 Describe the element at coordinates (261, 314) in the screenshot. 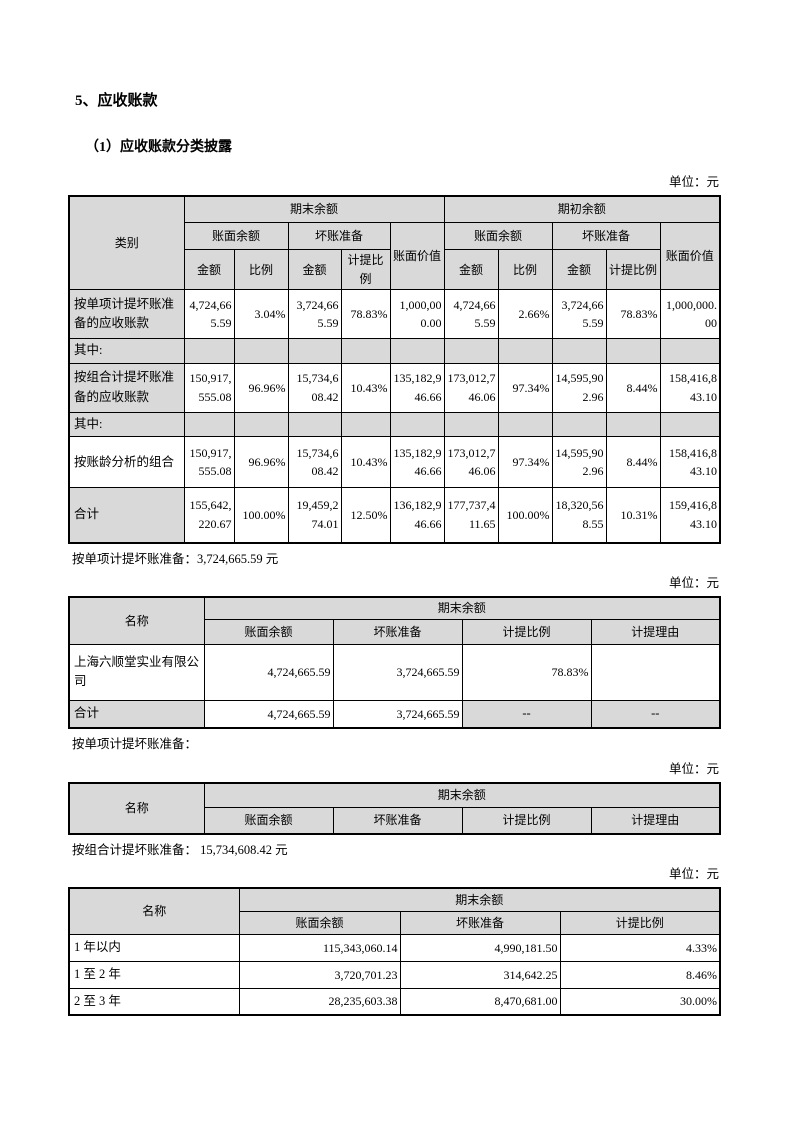

I see `cell-value: 3.04%` at that location.